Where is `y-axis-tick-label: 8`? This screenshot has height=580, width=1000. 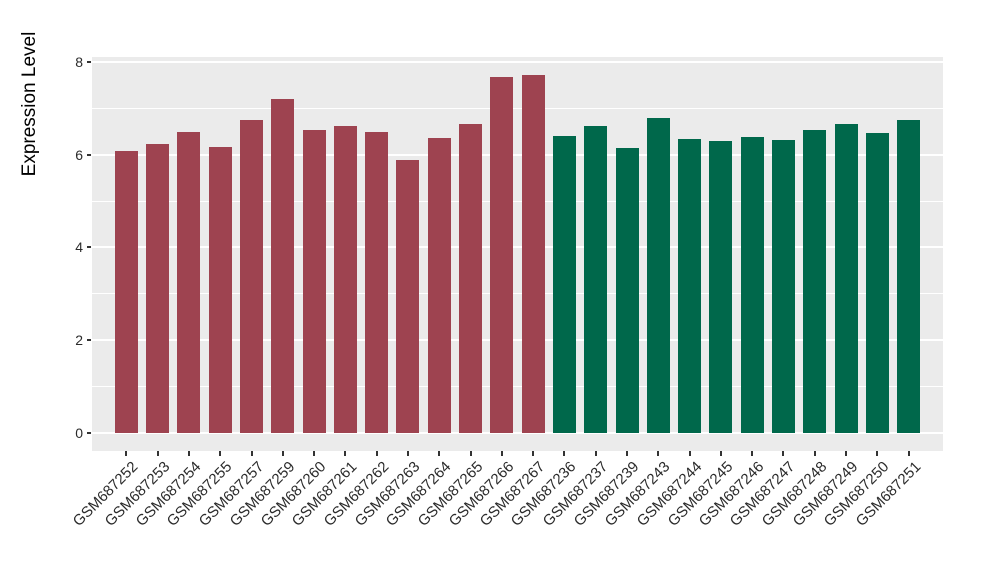 y-axis-tick-label: 8 is located at coordinates (79, 61).